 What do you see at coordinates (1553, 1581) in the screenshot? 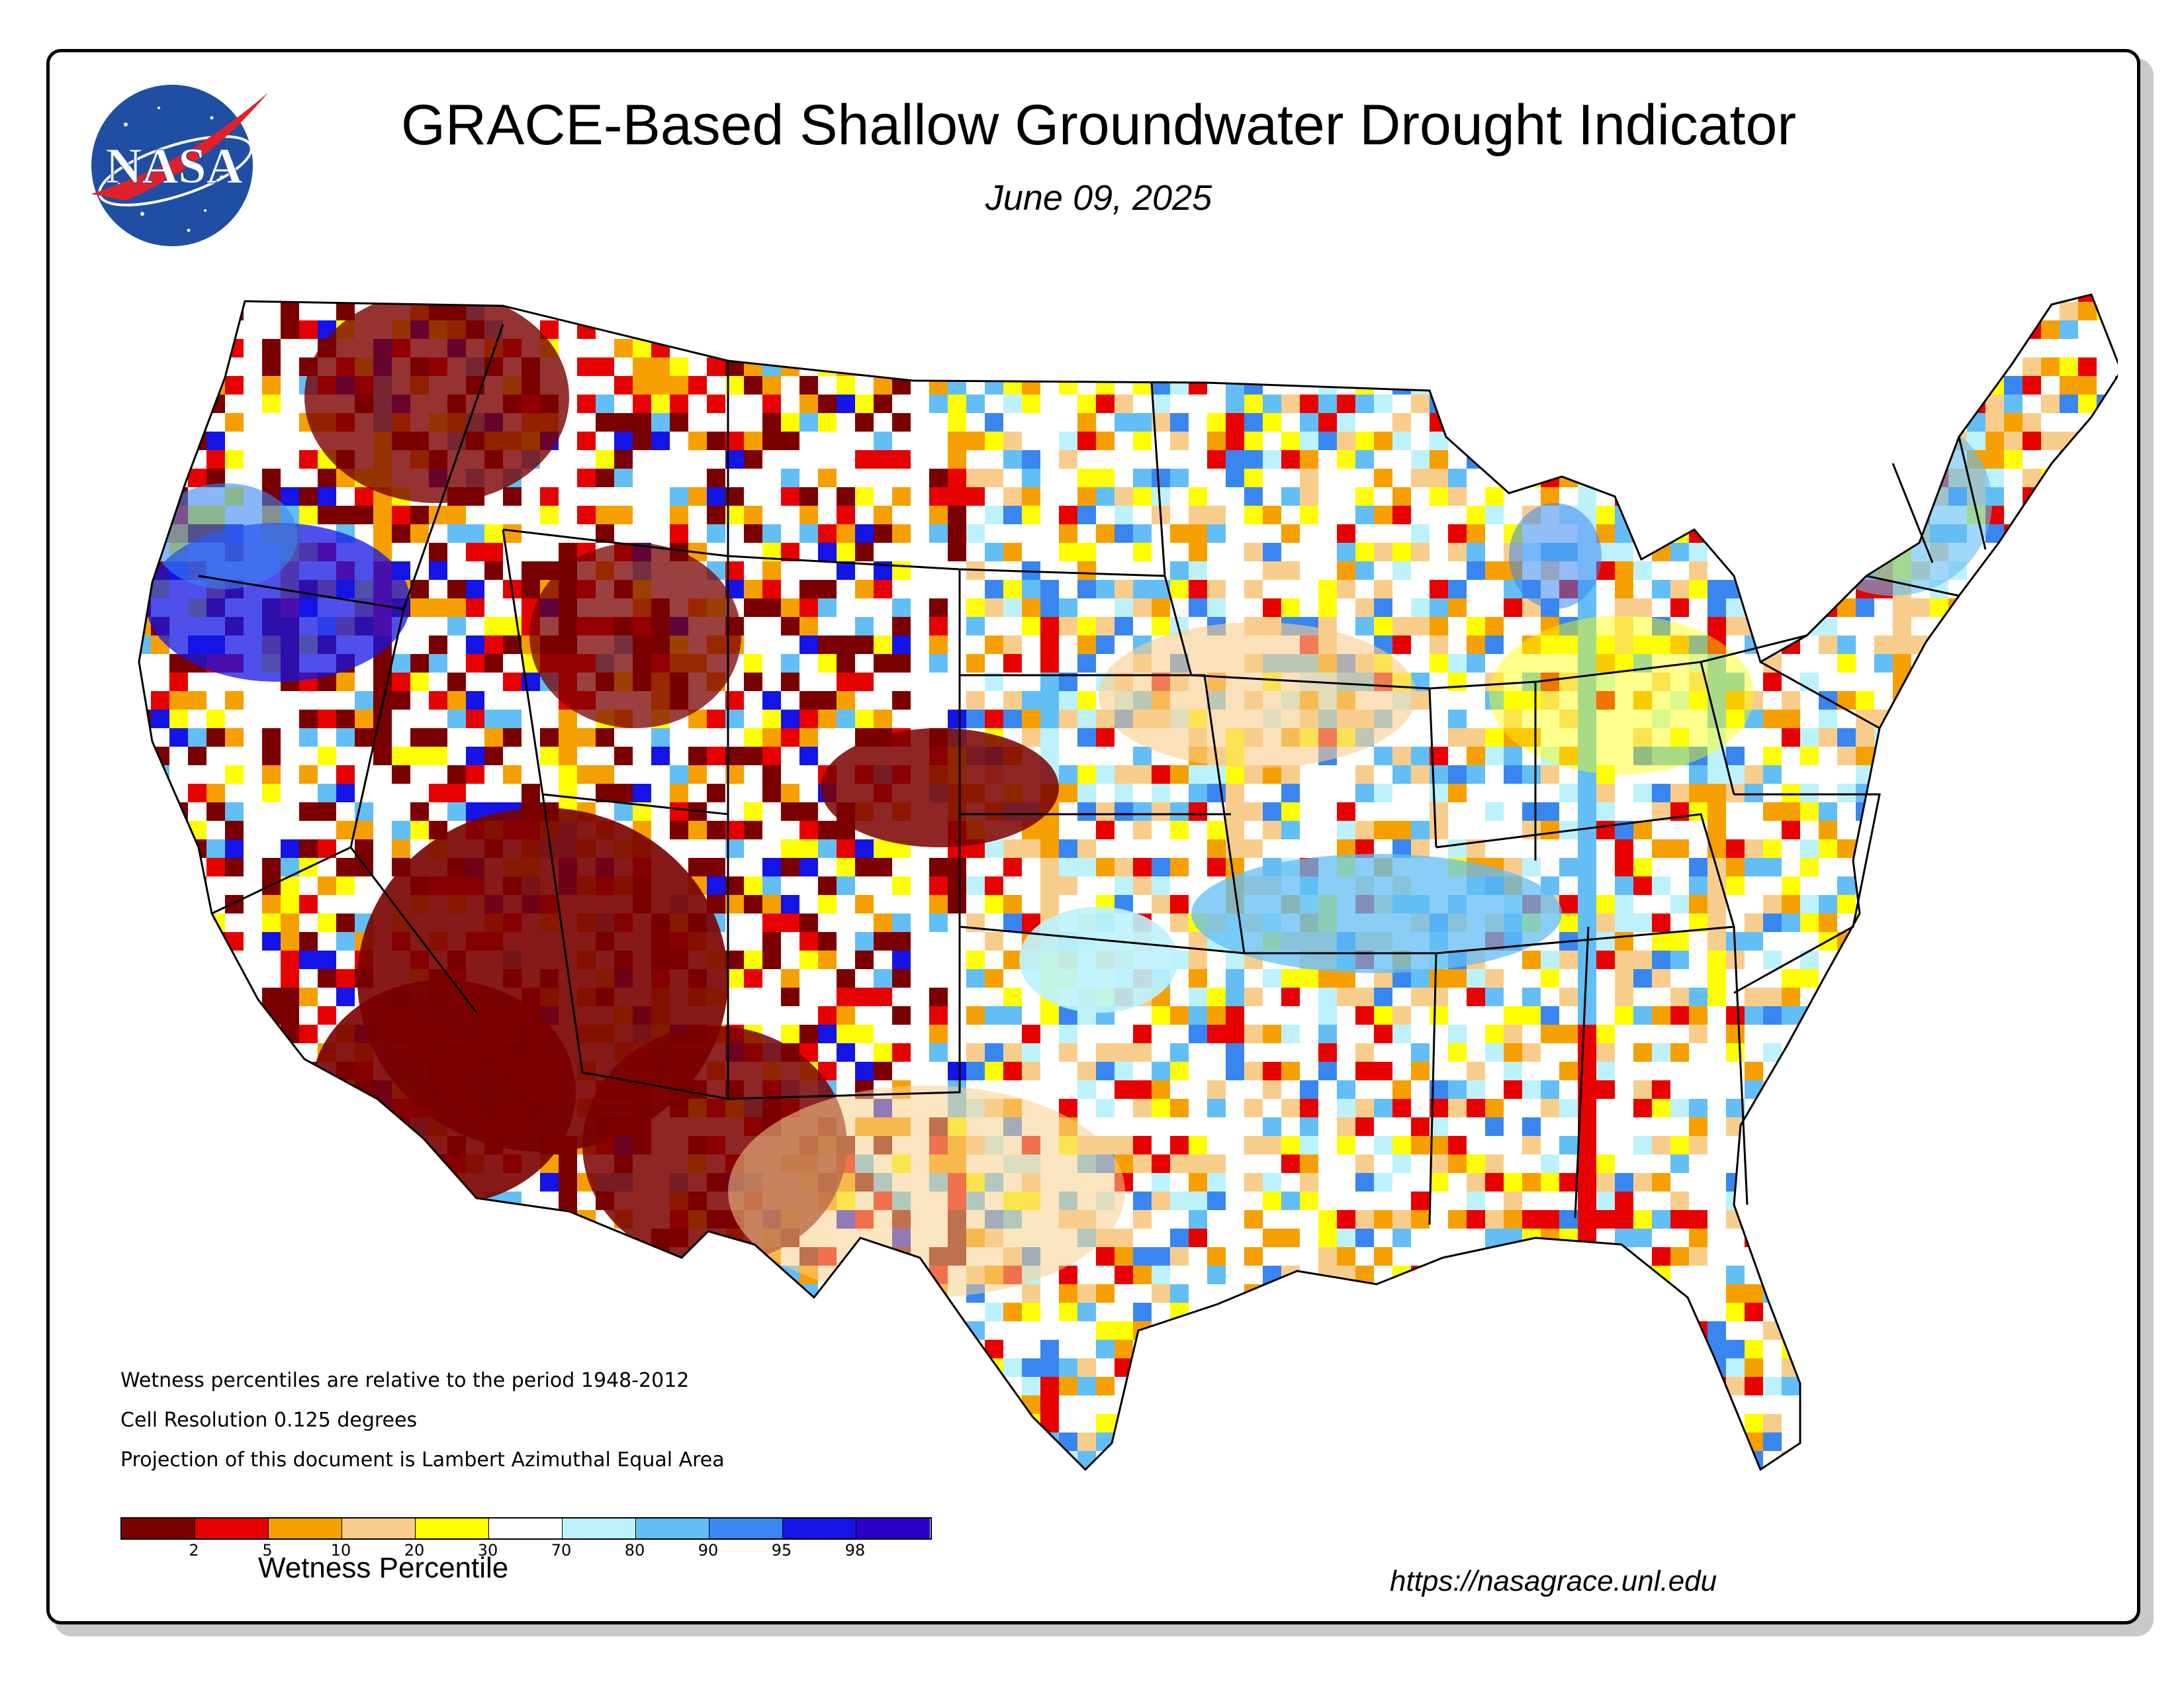
I see `source-url: https://nasagrace.unl.edu` at bounding box center [1553, 1581].